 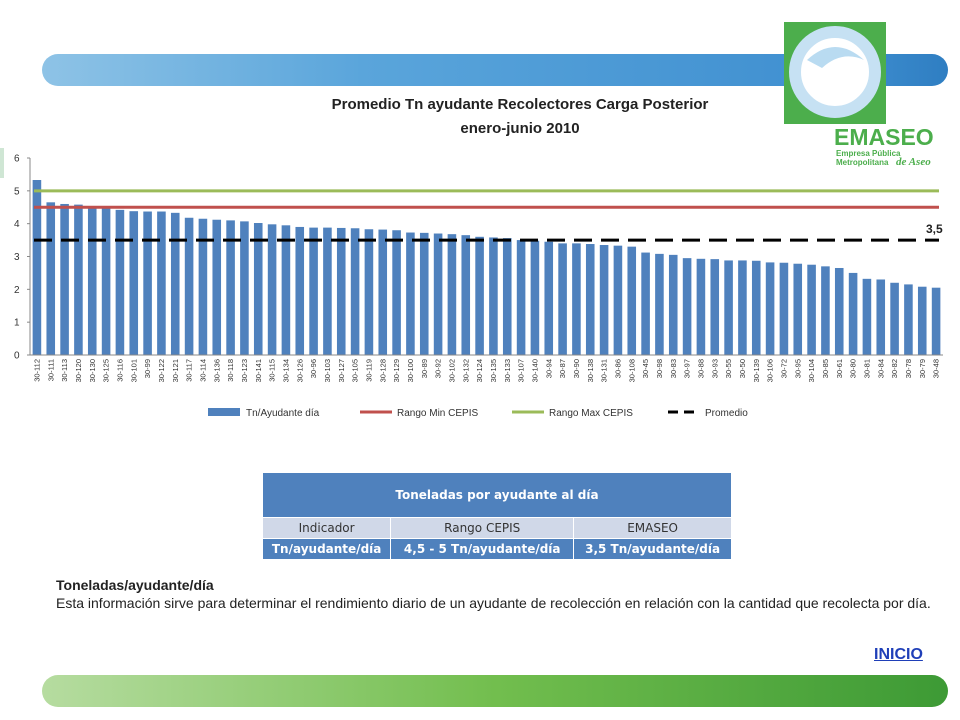 What do you see at coordinates (866, 368) in the screenshot?
I see `x-tick-label: 30-81` at bounding box center [866, 368].